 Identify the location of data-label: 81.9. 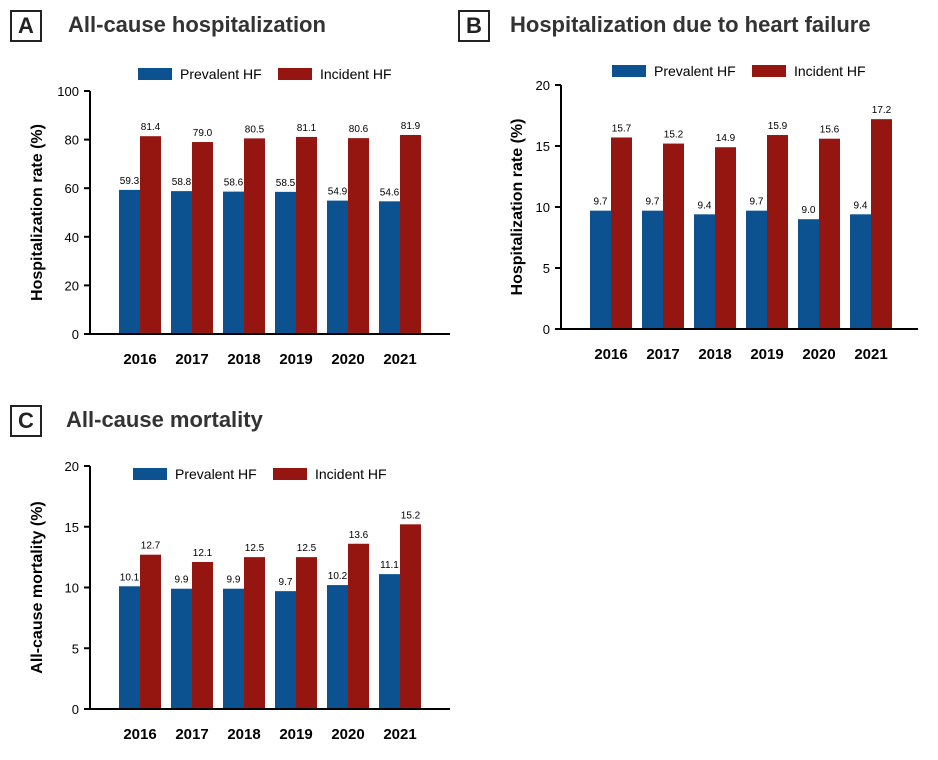
(411, 126).